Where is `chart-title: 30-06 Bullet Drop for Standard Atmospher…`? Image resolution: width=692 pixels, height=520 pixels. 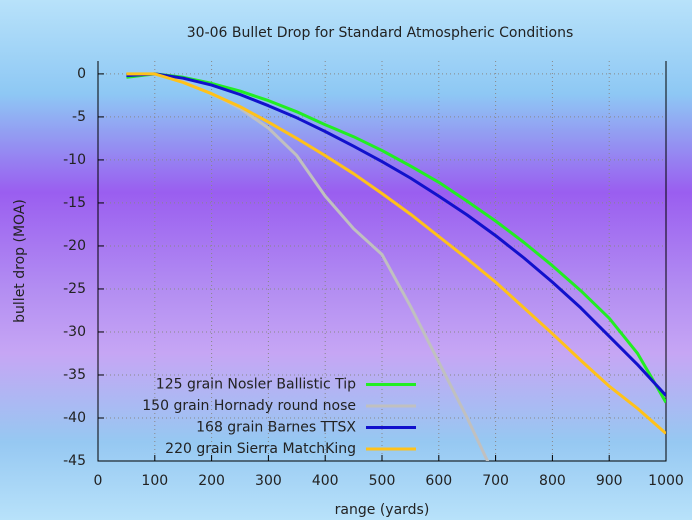
chart-title: 30-06 Bullet Drop for Standard Atmospher… is located at coordinates (380, 33).